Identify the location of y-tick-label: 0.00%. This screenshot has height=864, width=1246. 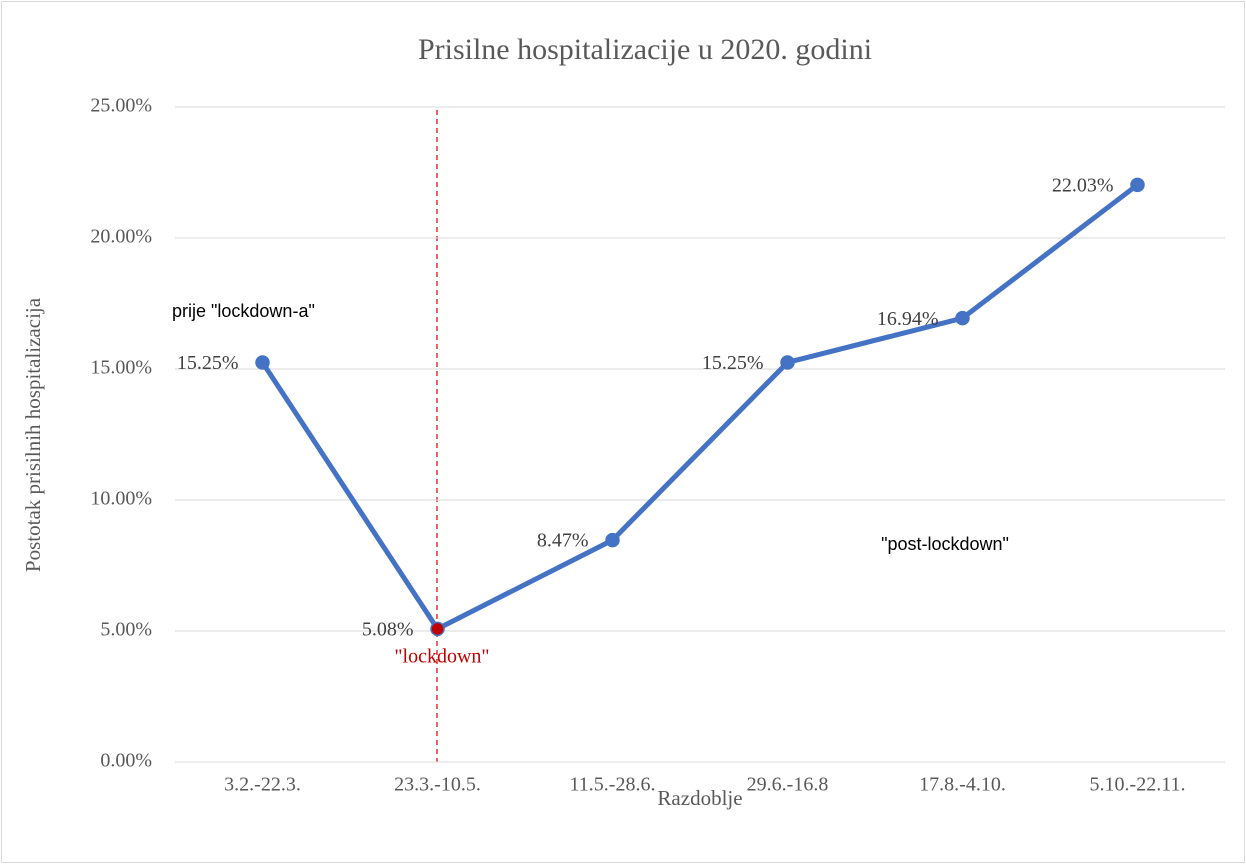
(126, 761).